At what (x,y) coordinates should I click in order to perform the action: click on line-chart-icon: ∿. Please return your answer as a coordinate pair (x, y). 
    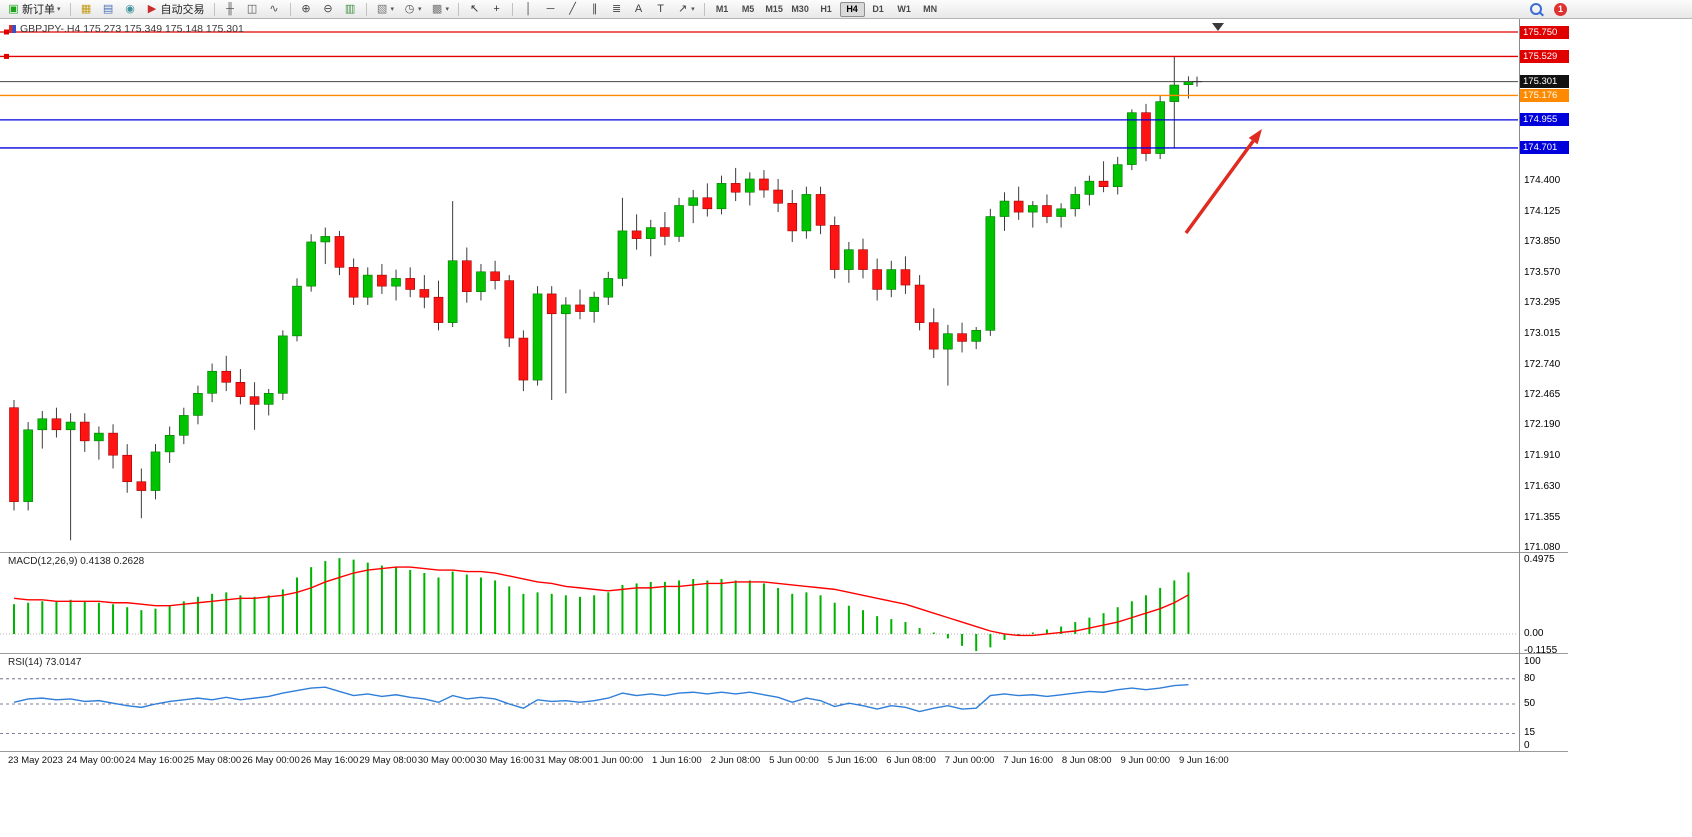
    Looking at the image, I should click on (274, 8).